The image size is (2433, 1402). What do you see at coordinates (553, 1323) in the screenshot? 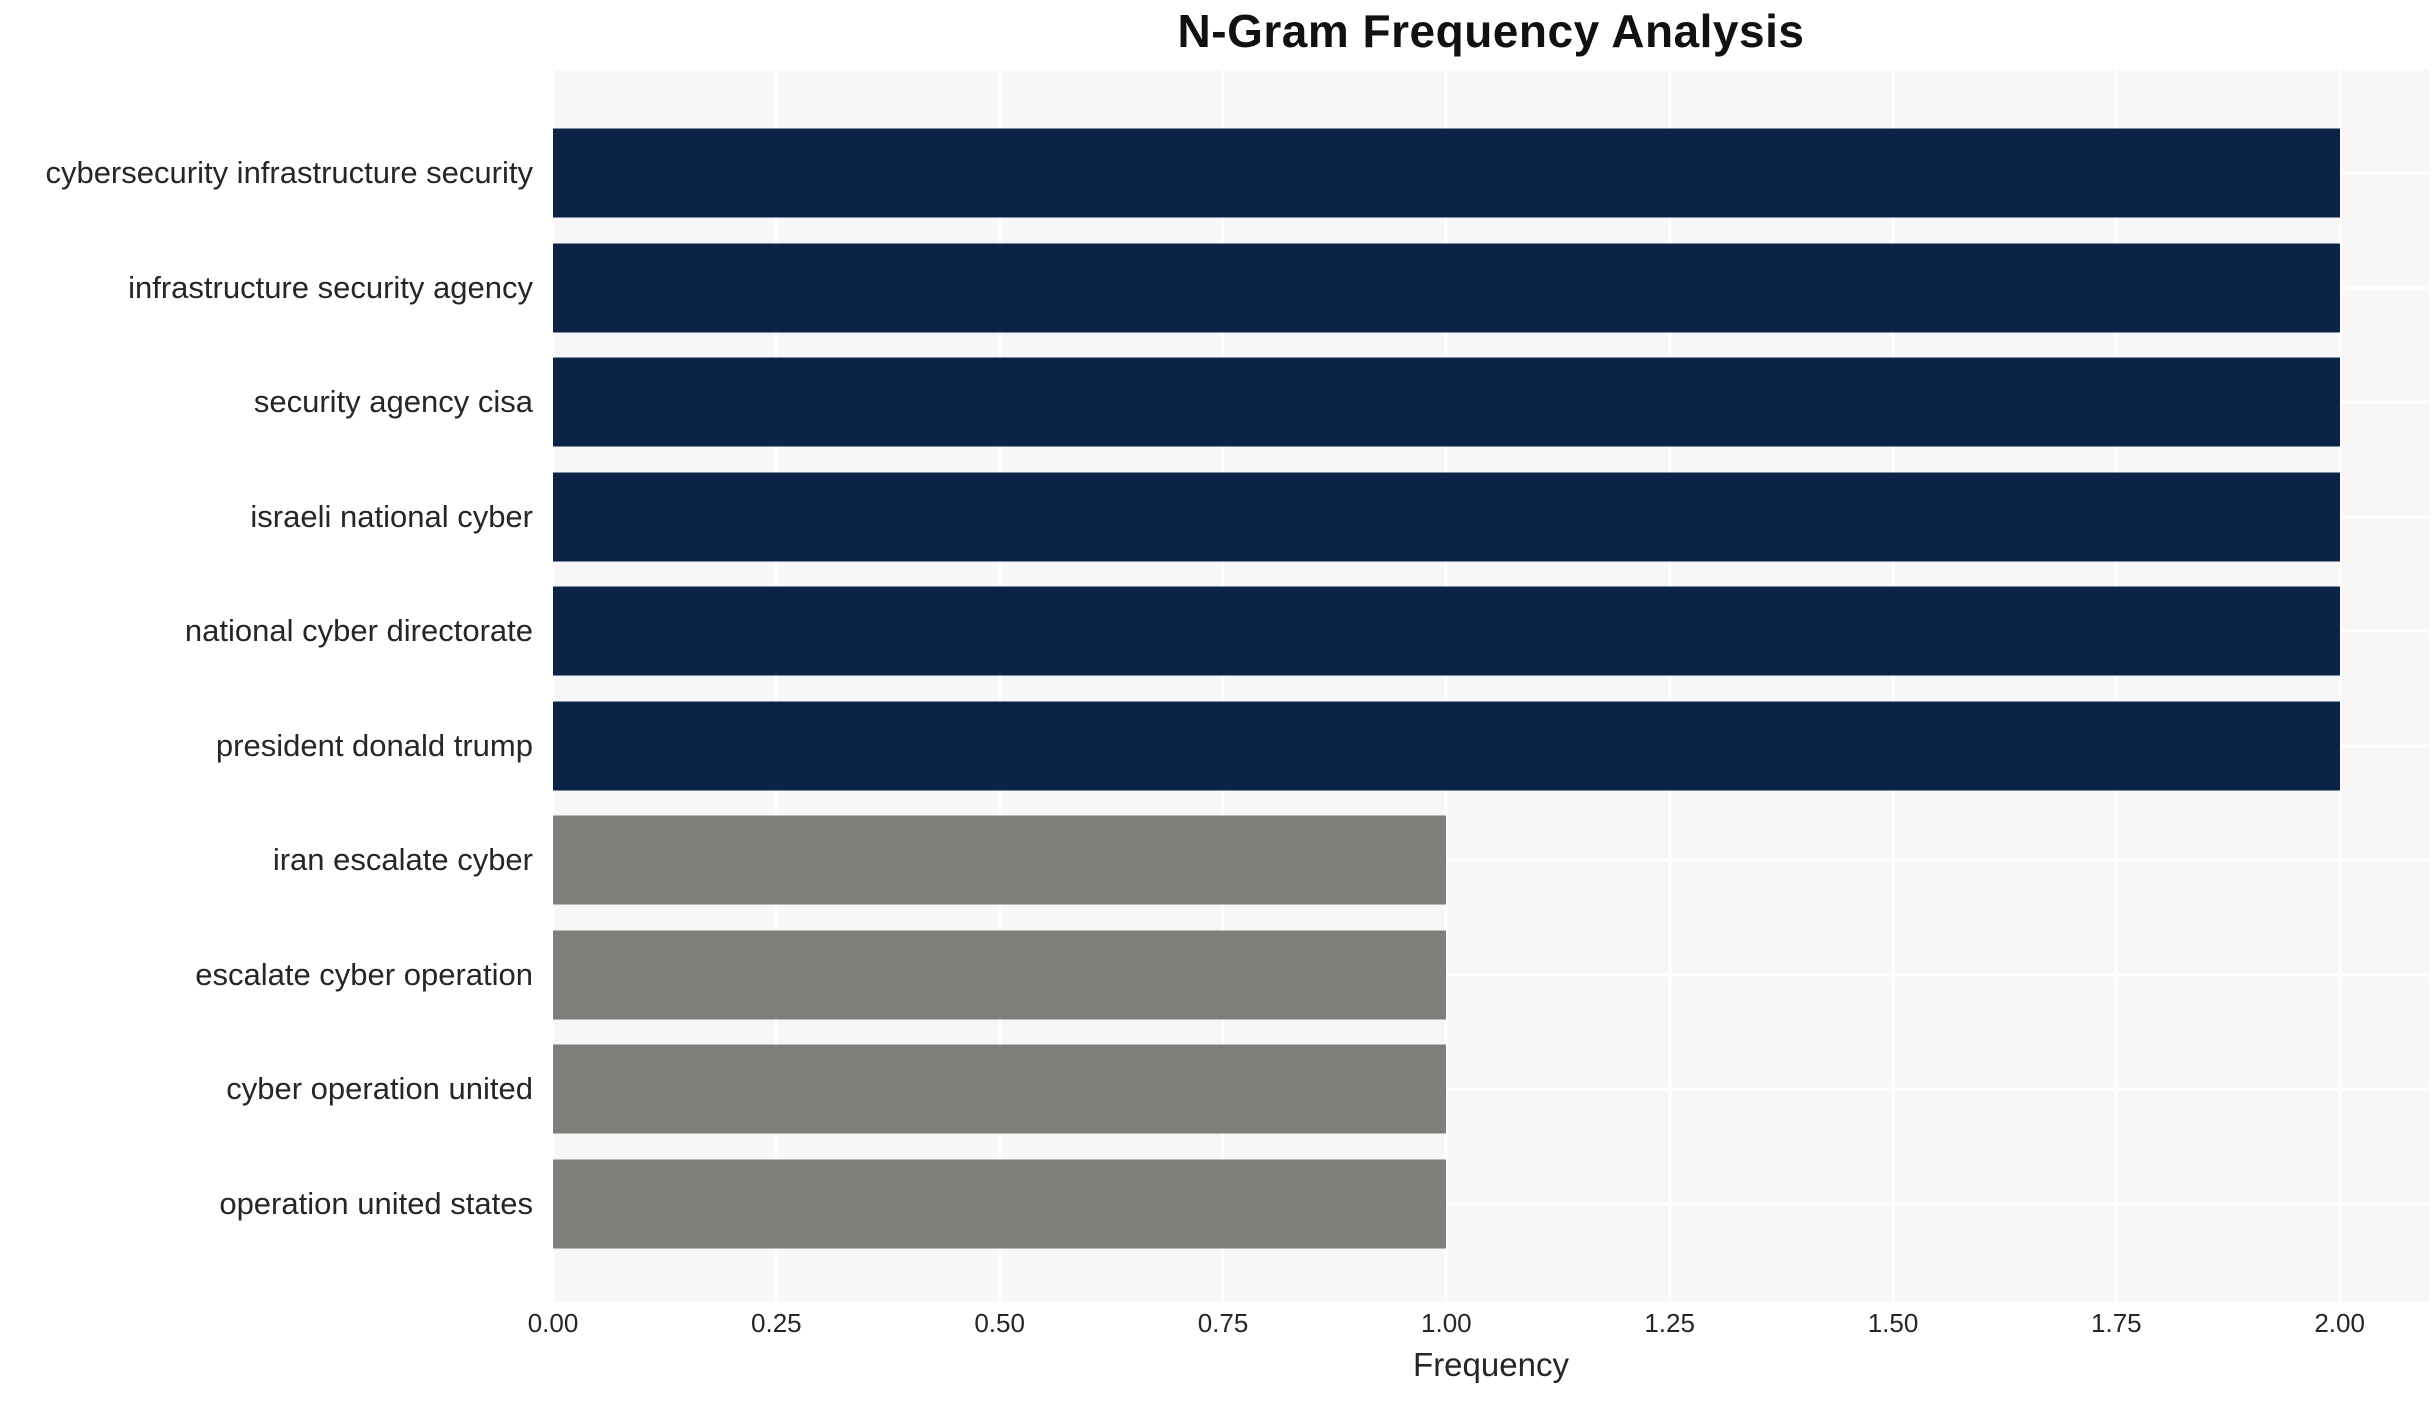
I see `x-axis-tick-label: 0.00` at bounding box center [553, 1323].